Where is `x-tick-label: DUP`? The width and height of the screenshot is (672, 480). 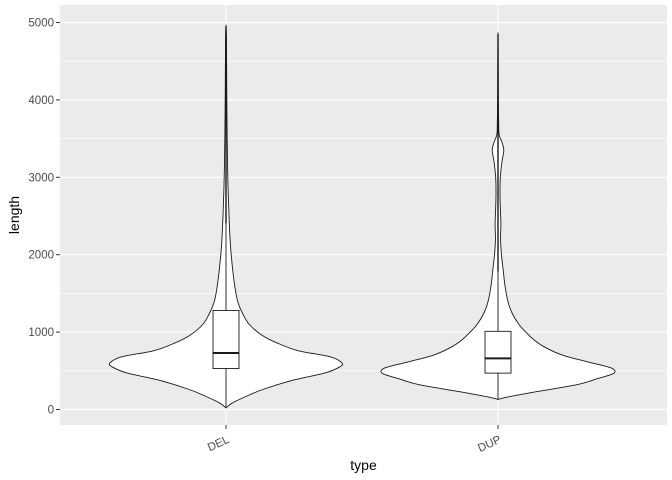
x-tick-label: DUP is located at coordinates (489, 444).